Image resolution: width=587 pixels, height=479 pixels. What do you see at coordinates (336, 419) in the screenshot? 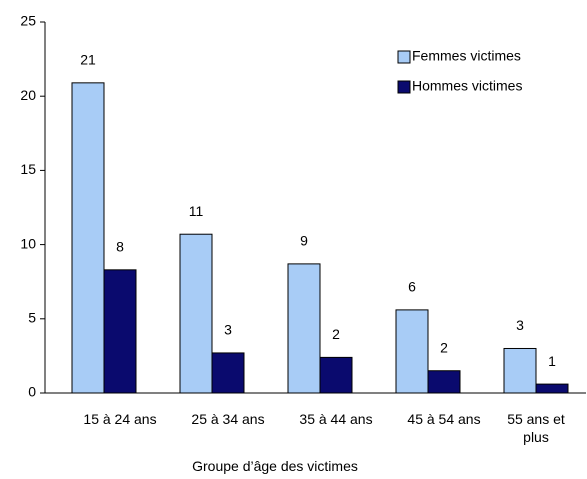
I see `x-tick-label: 35 à 44 ans` at bounding box center [336, 419].